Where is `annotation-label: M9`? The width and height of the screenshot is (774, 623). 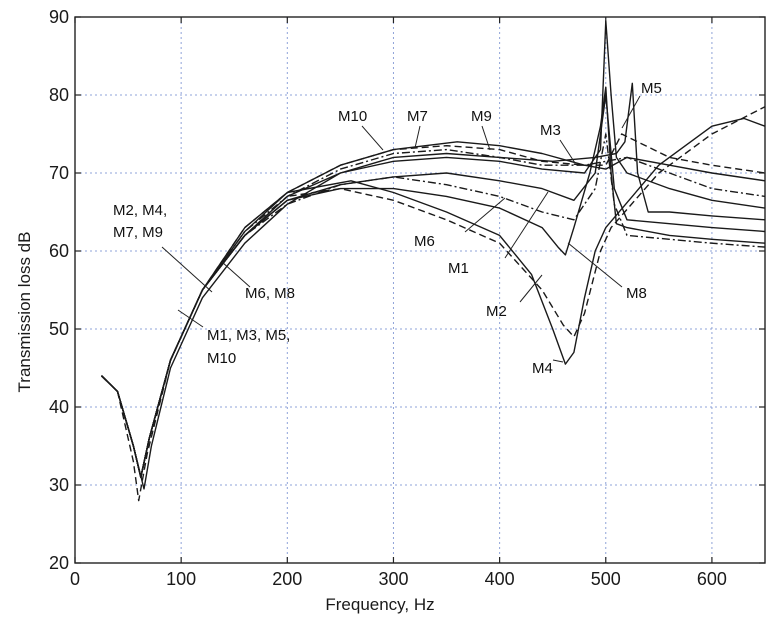
annotation-label: M9 is located at coordinates (481, 116).